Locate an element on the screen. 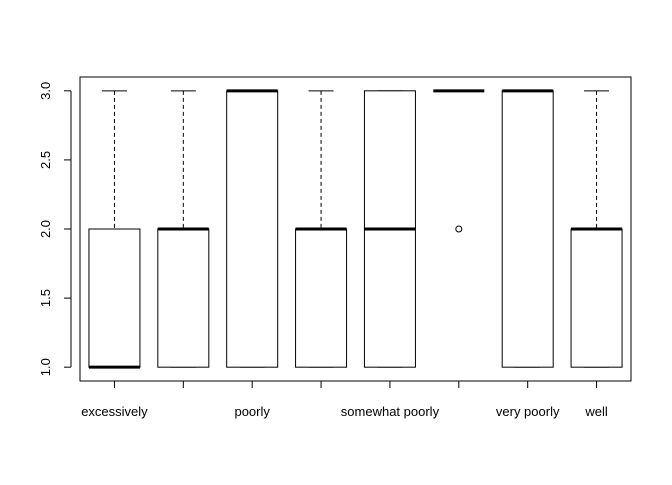 The height and width of the screenshot is (485, 672). y-axis: 1.0 1.5 2.0 2.5 3.0 is located at coordinates (55, 229).